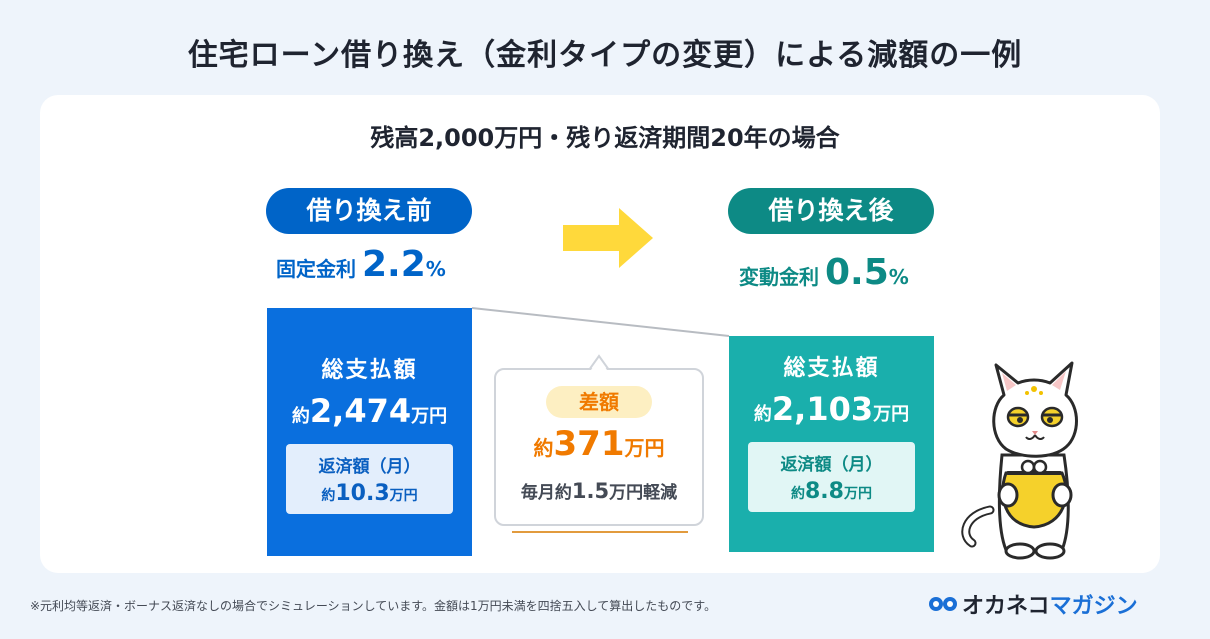  Describe the element at coordinates (369, 479) in the screenshot. I see `before-monthly-box: 返済額（月） 約10.3万円` at that location.